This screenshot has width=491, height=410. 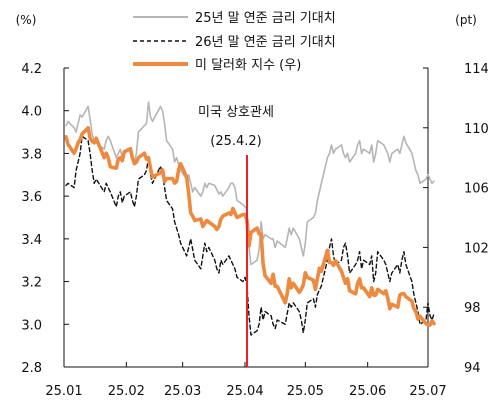 What do you see at coordinates (244, 391) in the screenshot?
I see `x-tick-label: 25.04` at bounding box center [244, 391].